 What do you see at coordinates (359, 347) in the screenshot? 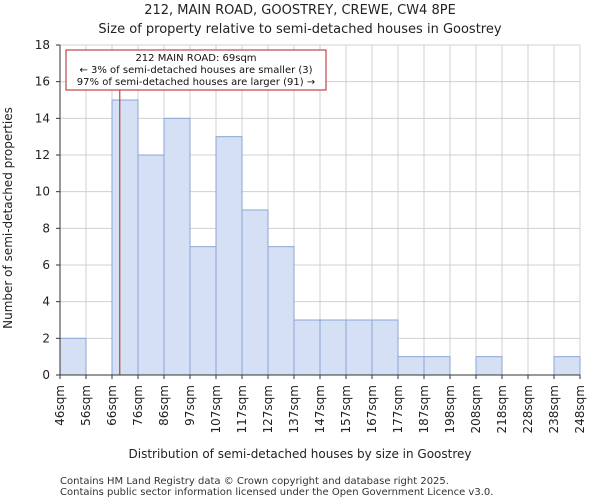
I see `bar-157sqm` at bounding box center [359, 347].